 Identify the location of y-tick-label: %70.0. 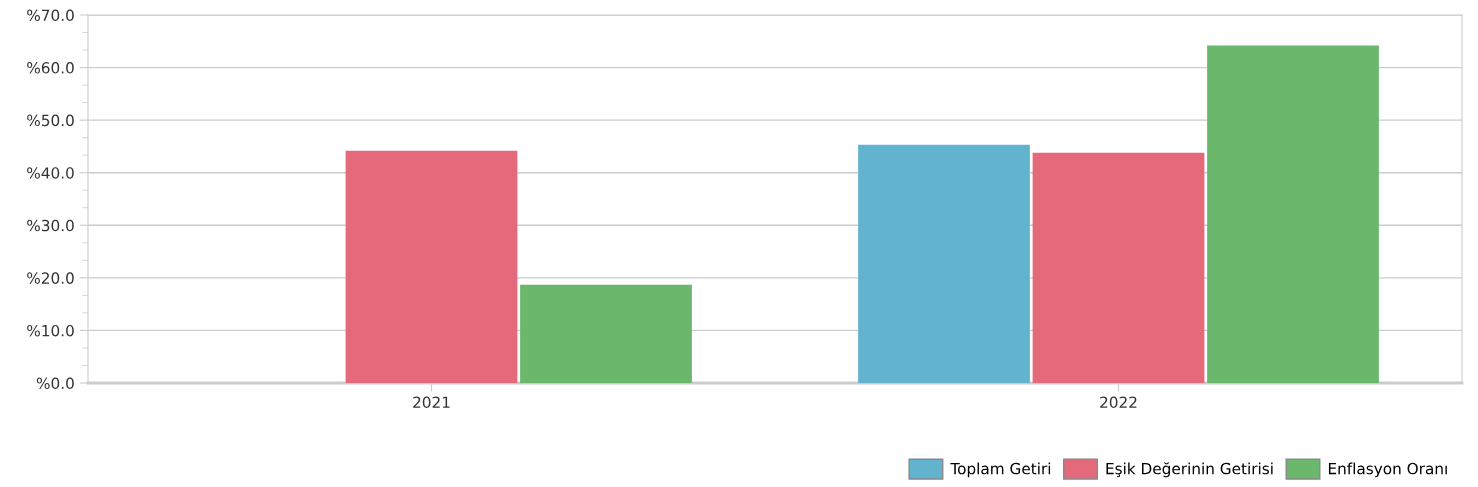
(50, 15).